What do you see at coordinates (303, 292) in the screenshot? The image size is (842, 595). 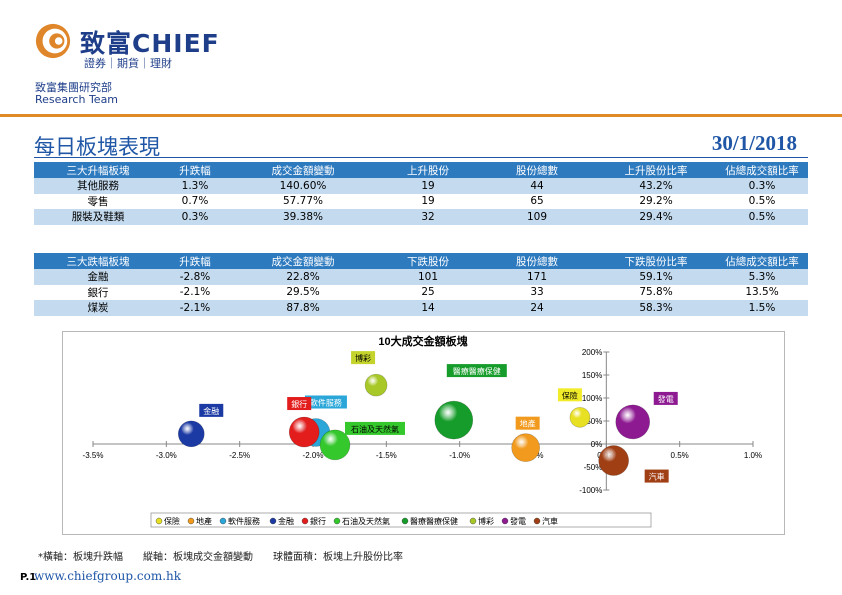 I see `table-cell: 29.5%` at bounding box center [303, 292].